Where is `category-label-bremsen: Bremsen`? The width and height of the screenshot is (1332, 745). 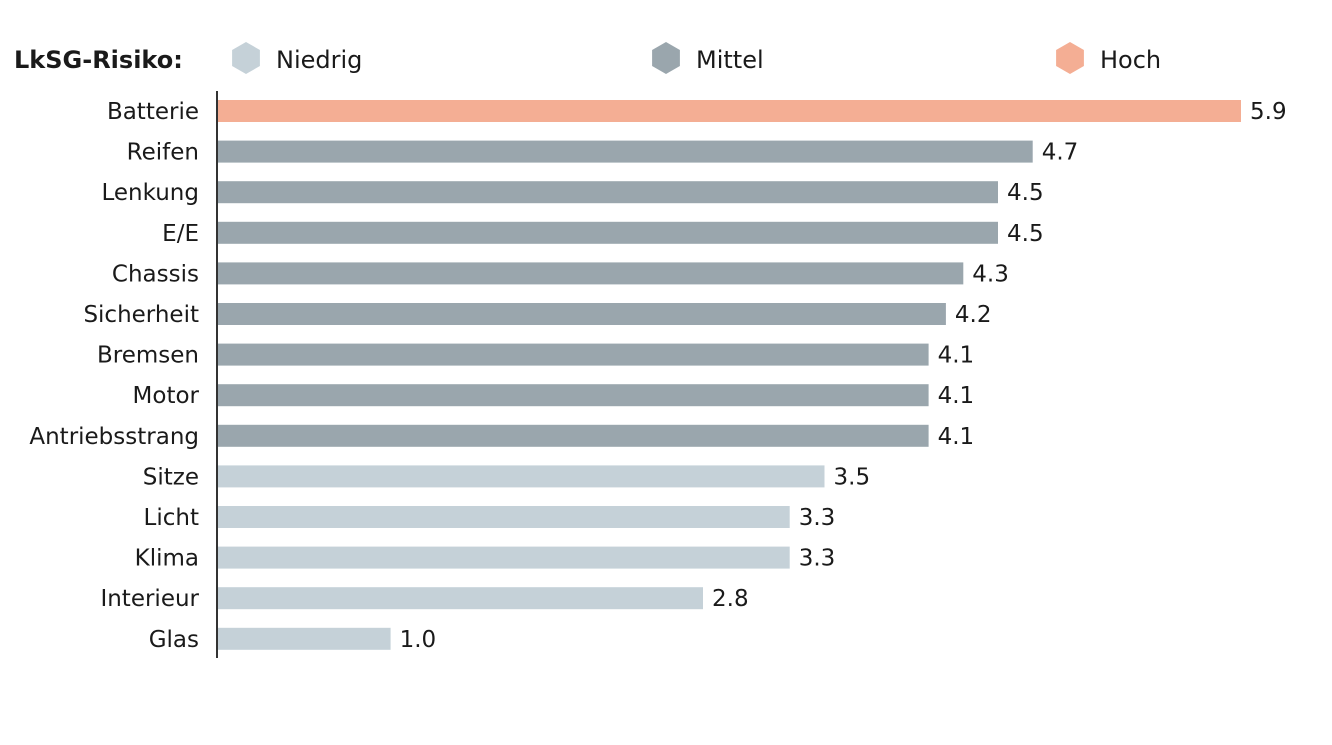
category-label-bremsen: Bremsen is located at coordinates (148, 356).